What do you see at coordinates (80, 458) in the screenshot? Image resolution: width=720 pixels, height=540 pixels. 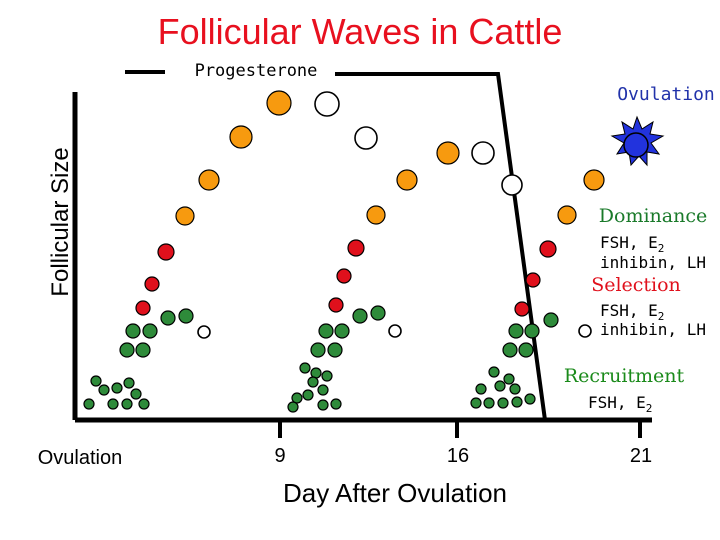 I see `x-tick-label-ovulation: Ovulation` at bounding box center [80, 458].